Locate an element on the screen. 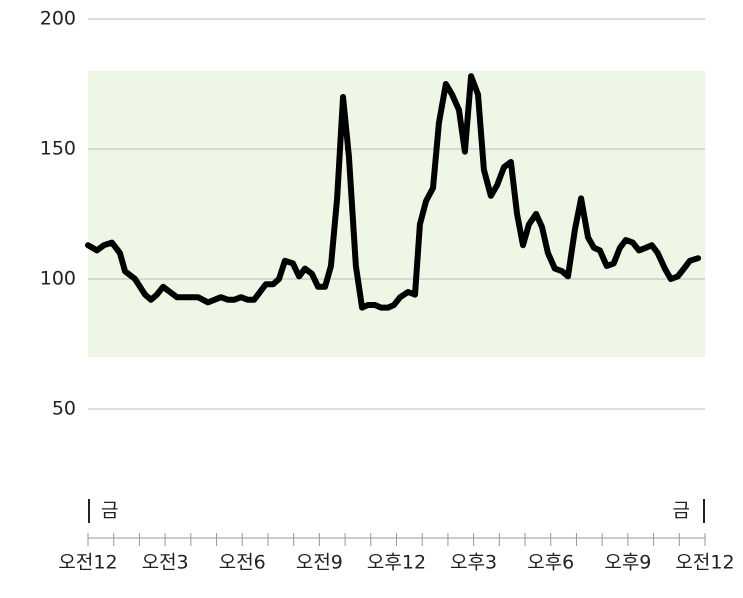  x-tick-label: 오후3 is located at coordinates (473, 563).